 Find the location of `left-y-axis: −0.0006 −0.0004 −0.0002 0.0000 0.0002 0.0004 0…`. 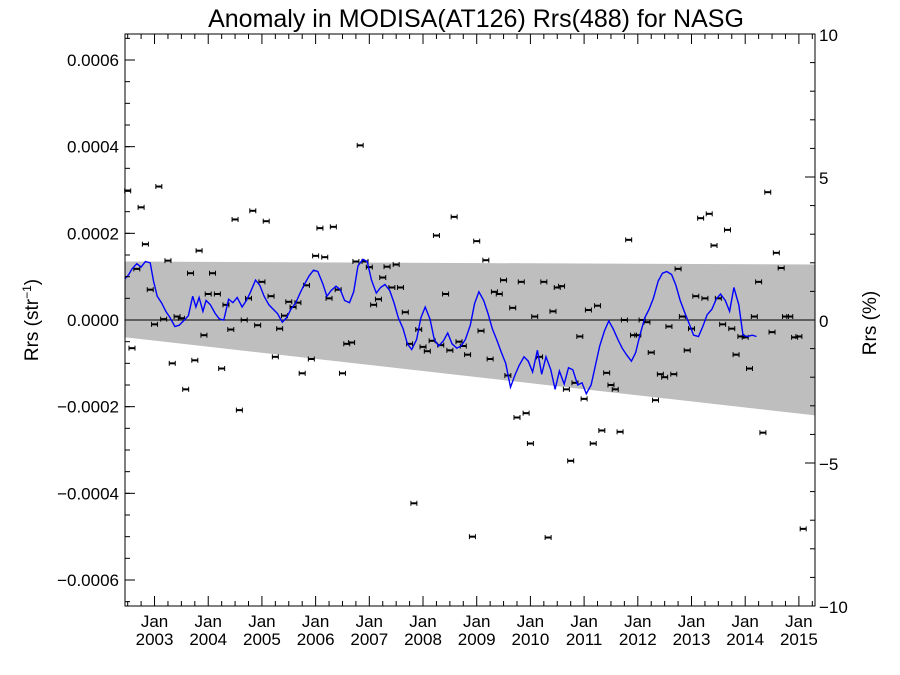

left-y-axis: −0.0006 −0.0004 −0.0002 0.0000 0.0002 0.0004 0… is located at coordinates (96, 320).